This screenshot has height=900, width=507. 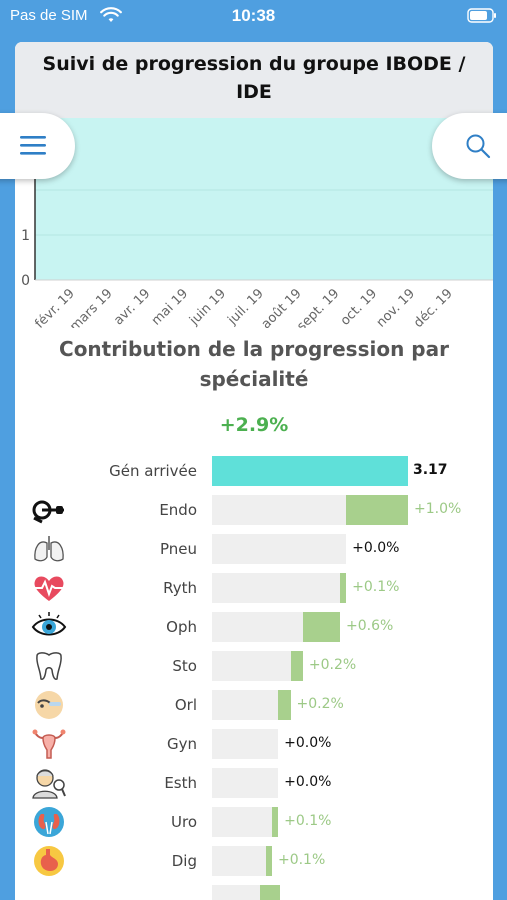 I want to click on menu-button, so click(x=37, y=146).